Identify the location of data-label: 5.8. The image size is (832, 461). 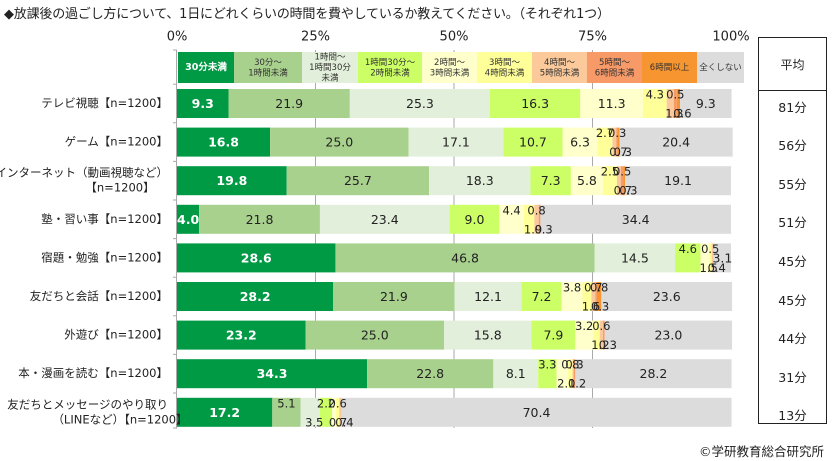
(587, 180).